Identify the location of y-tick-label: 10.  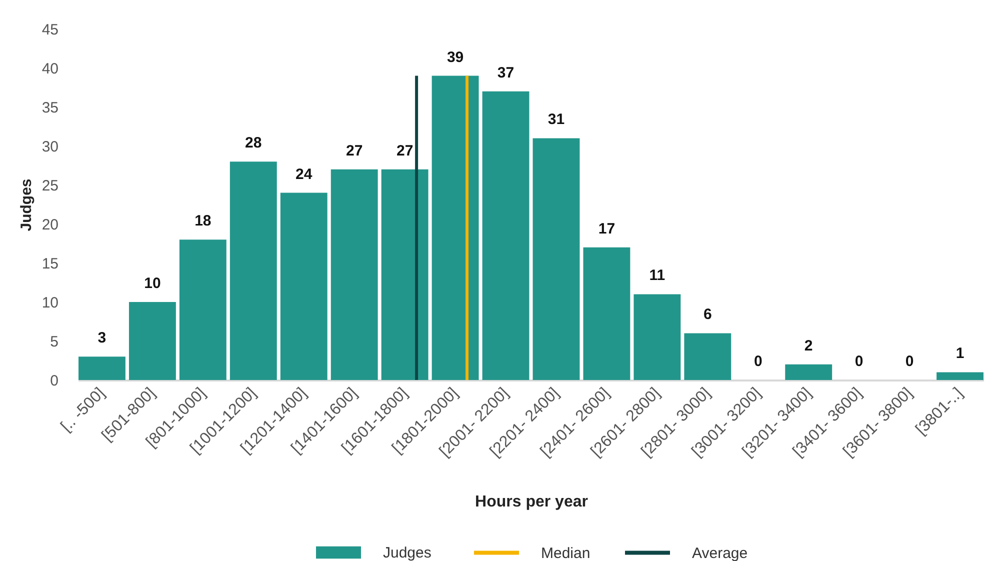
(50, 303).